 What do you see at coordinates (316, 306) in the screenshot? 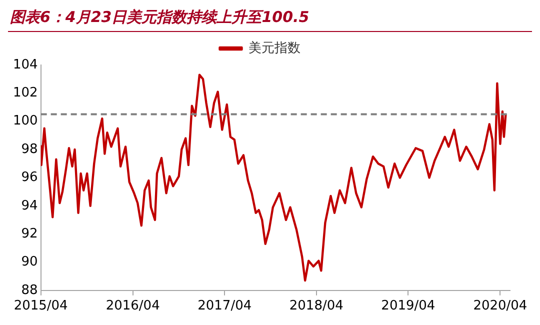
I see `x-tick-label: 2018/04` at bounding box center [316, 306].